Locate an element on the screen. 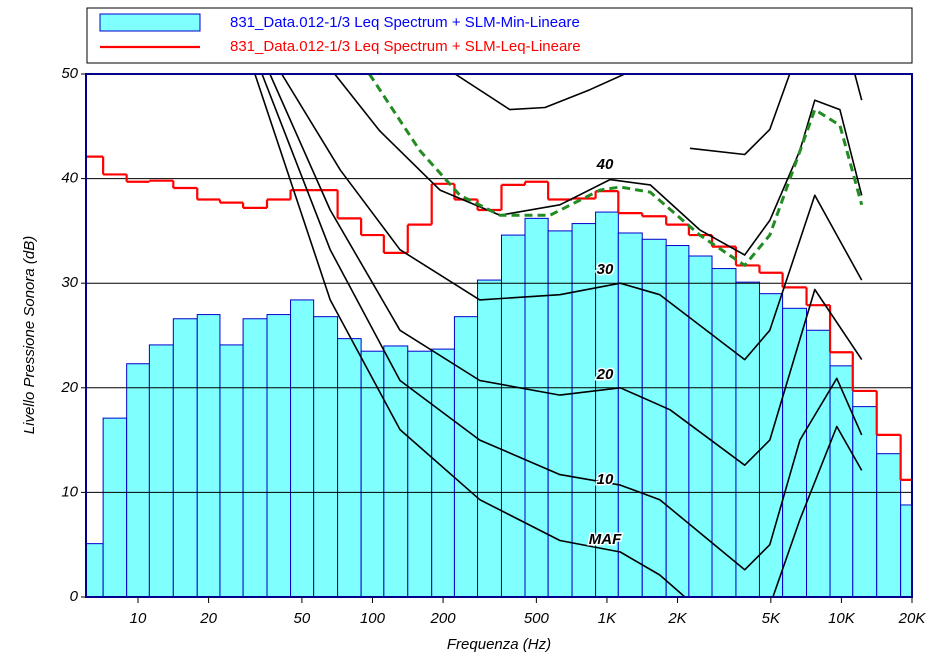  x-tick-label: 10K is located at coordinates (842, 618).